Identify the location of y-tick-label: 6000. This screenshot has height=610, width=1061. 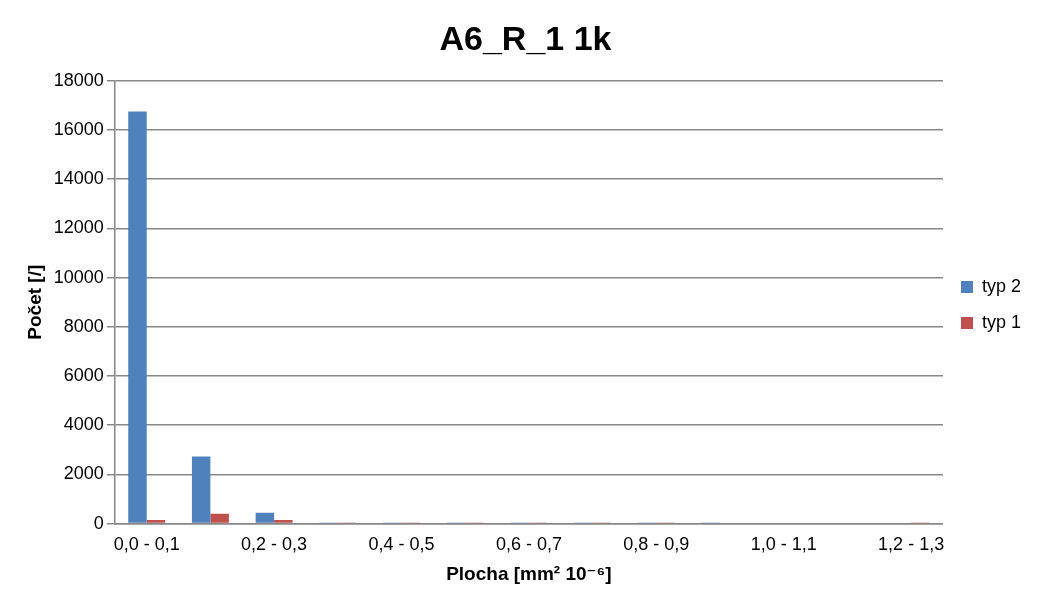
(83, 374).